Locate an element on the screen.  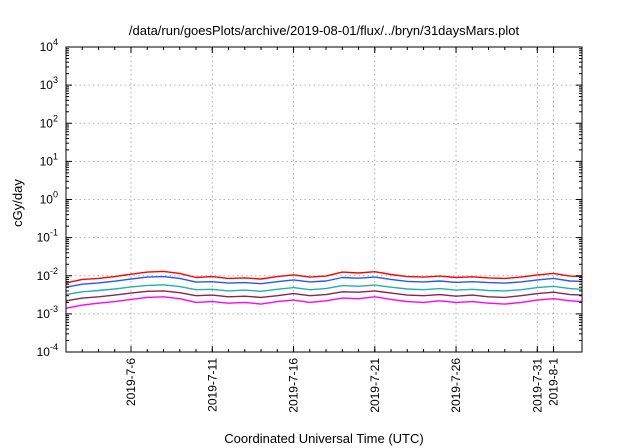
x-tick-label: 2019-7-11 is located at coordinates (212, 385).